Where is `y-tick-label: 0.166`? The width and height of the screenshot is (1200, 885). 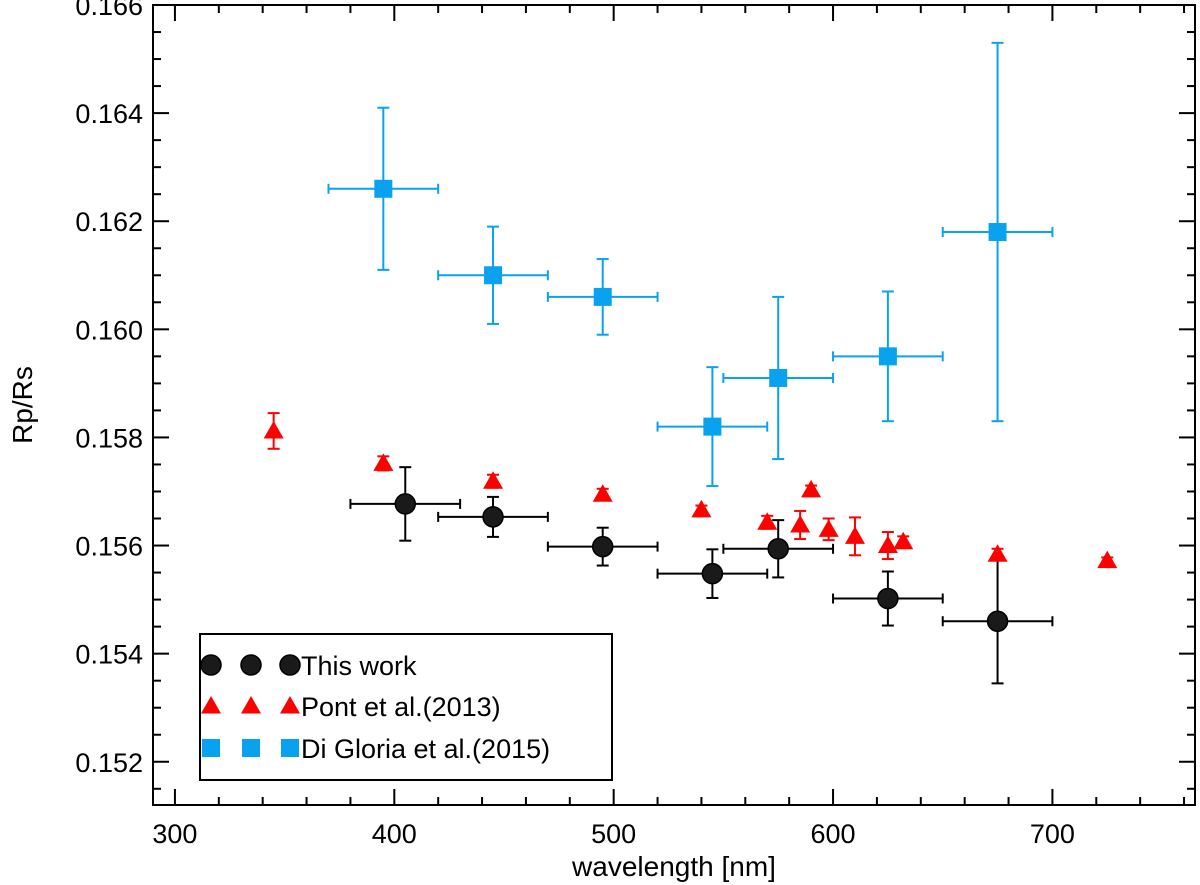
y-tick-label: 0.166 is located at coordinates (109, 10).